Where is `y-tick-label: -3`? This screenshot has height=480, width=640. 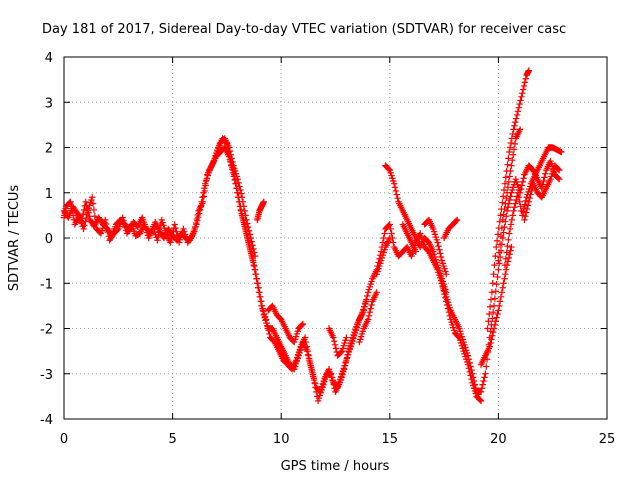
y-tick-label: -3 is located at coordinates (46, 375).